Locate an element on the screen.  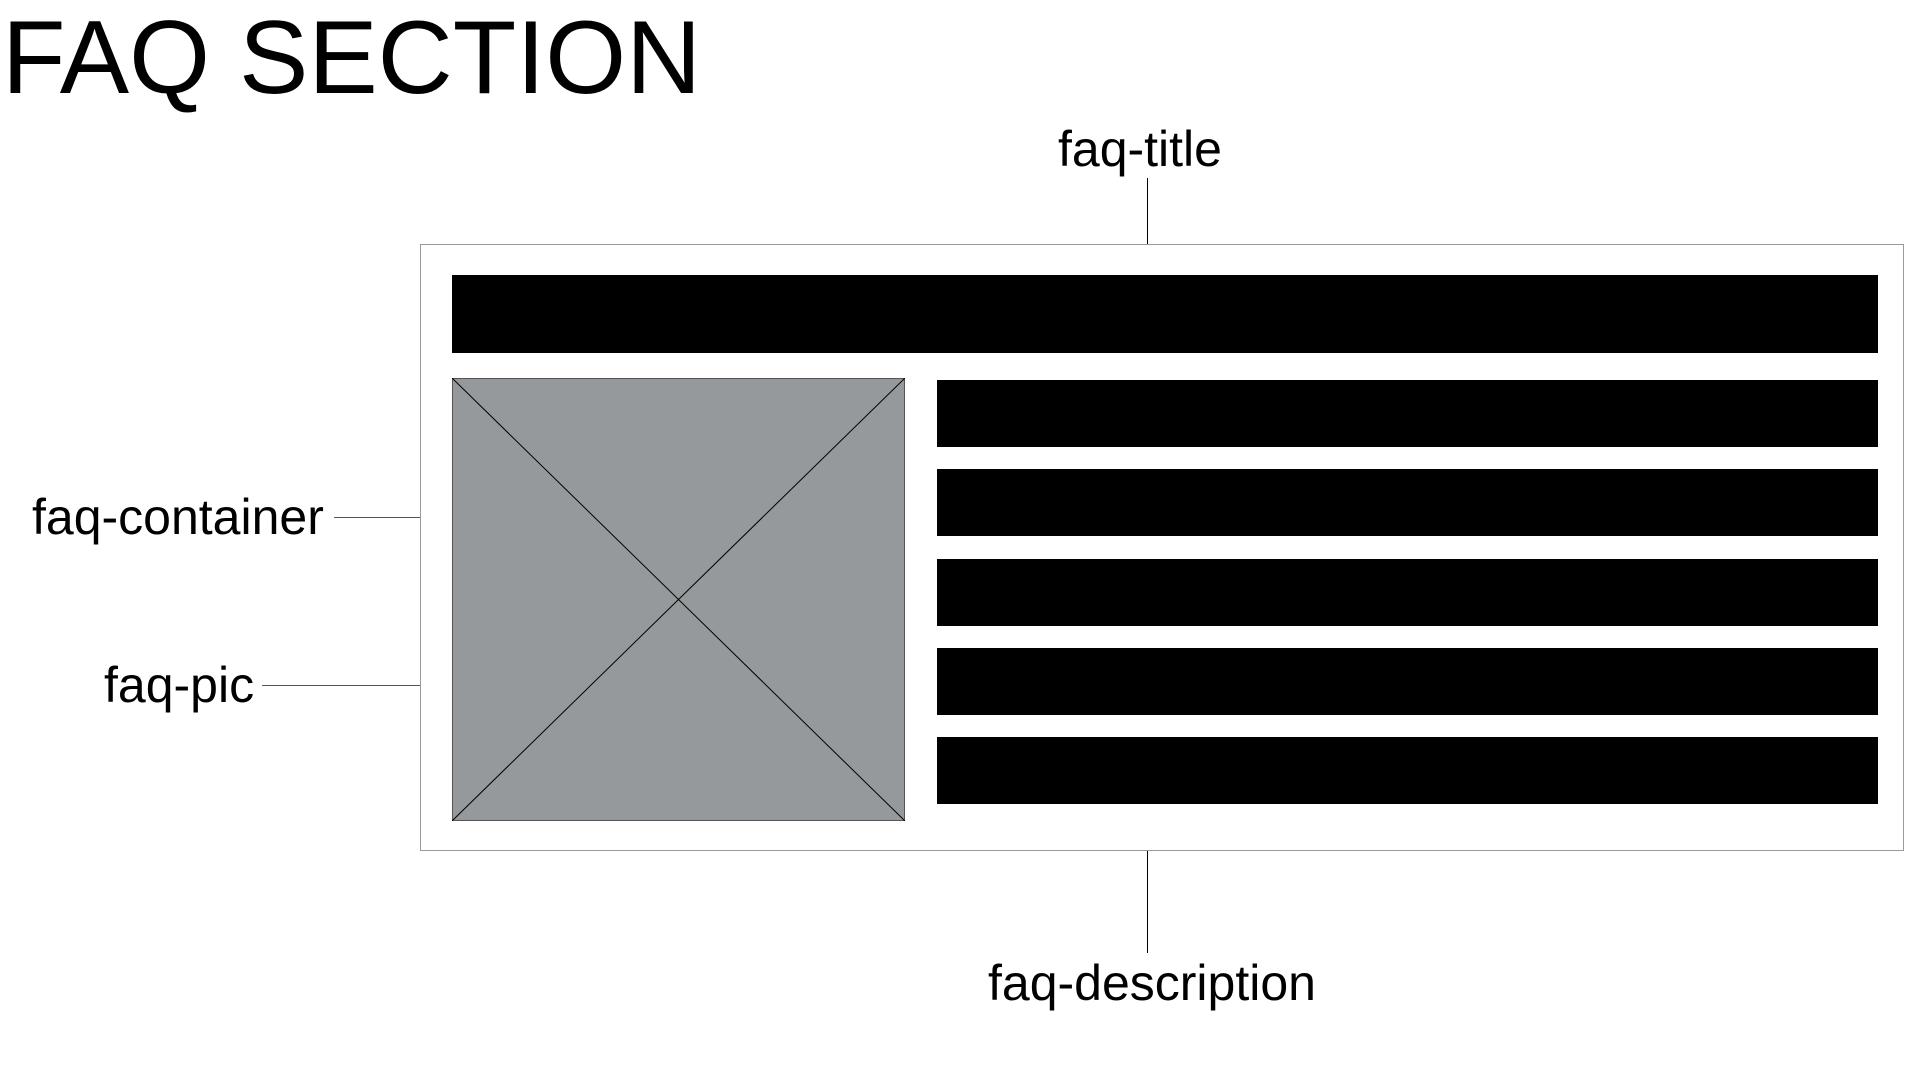
faq-pic-leader-line is located at coordinates (357, 685).